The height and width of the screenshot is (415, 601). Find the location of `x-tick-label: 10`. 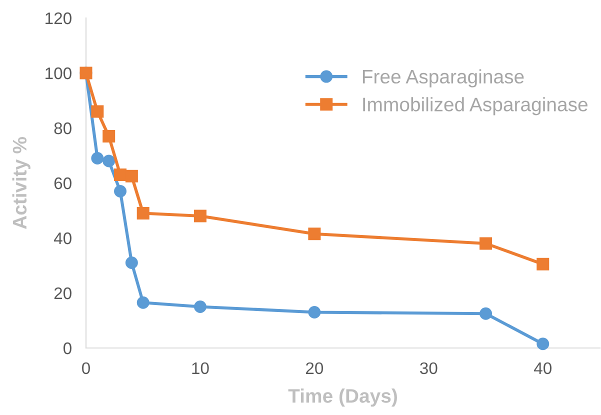

x-tick-label: 10 is located at coordinates (200, 368).